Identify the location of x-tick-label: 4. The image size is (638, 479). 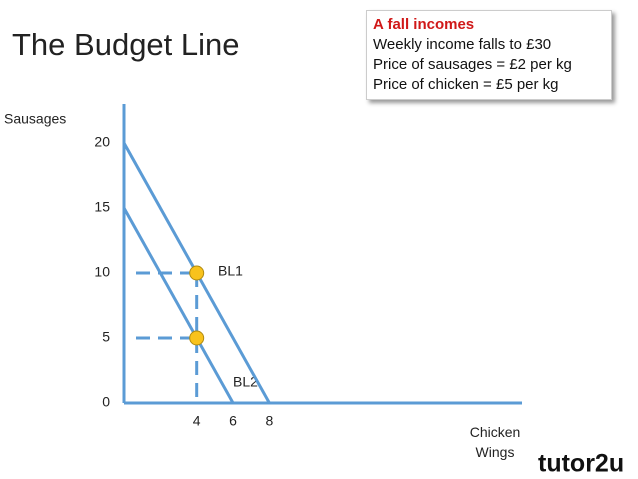
(197, 421).